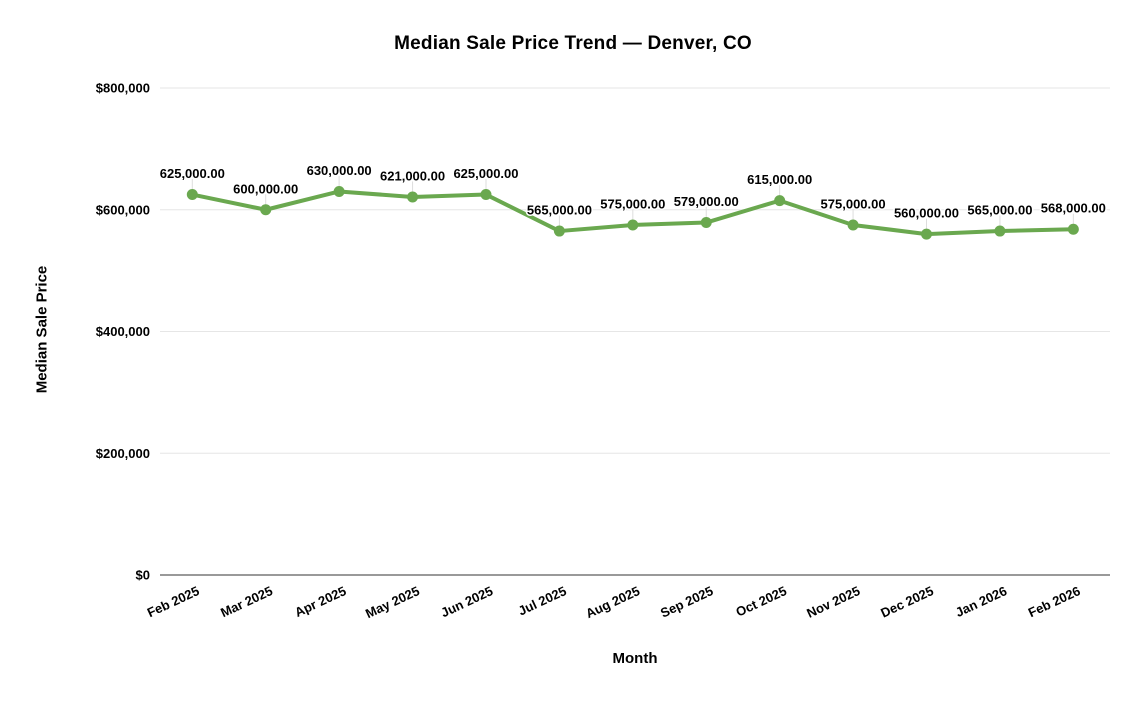 This screenshot has height=707, width=1146. I want to click on x-tick-label: Jun 2025, so click(466, 601).